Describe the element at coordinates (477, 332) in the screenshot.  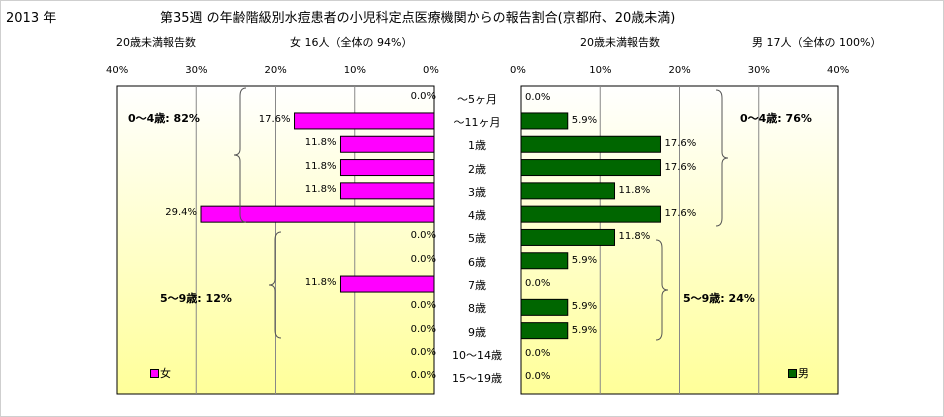
I see `category-label: 9歳` at that location.